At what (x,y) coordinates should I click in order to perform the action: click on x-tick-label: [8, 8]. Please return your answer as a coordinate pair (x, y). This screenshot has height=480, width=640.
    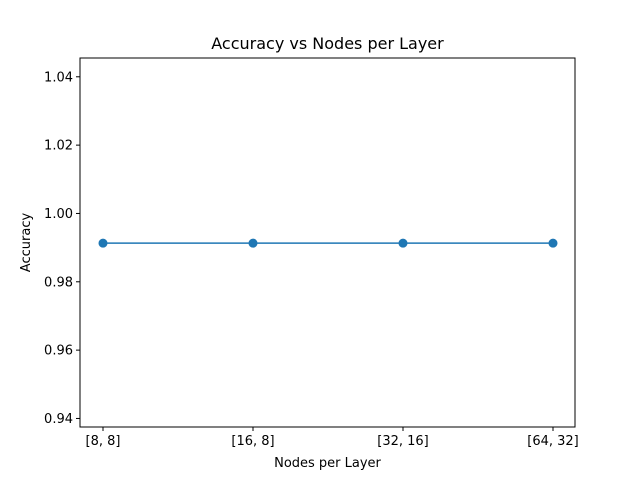
    Looking at the image, I should click on (103, 441).